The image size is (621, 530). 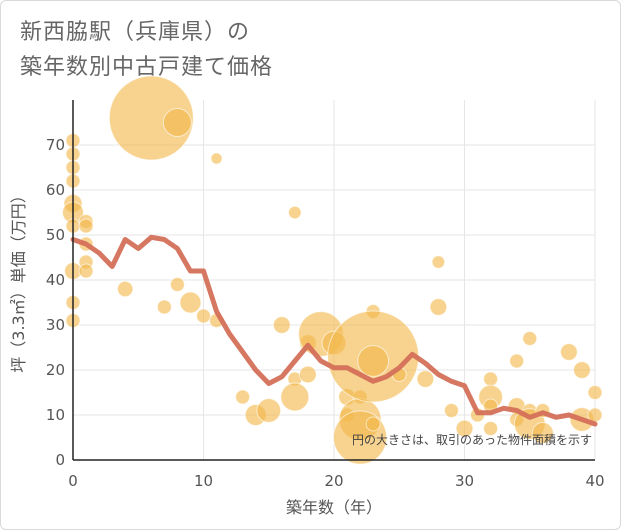 I want to click on y-tick-label: 50, so click(x=55, y=235).